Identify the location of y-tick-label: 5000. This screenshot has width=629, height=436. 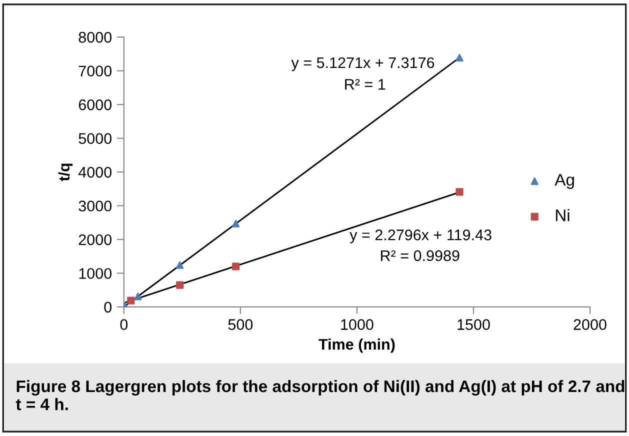
(95, 138).